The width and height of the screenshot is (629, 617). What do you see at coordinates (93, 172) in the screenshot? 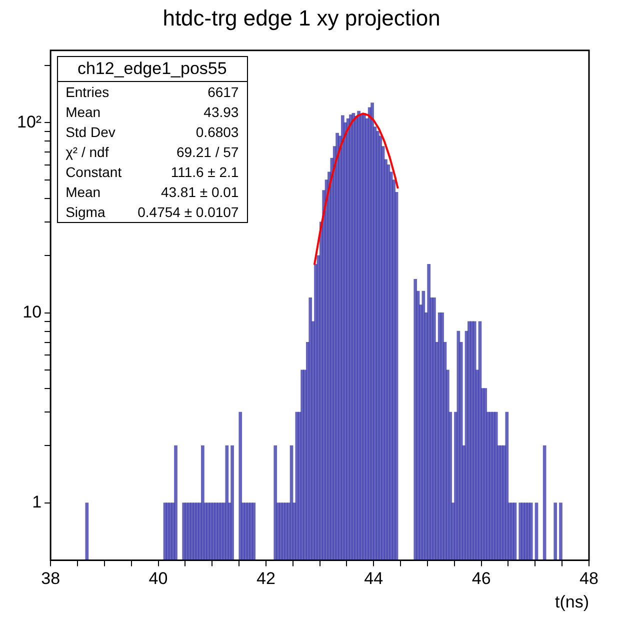
I see `annotation: Constant` at bounding box center [93, 172].